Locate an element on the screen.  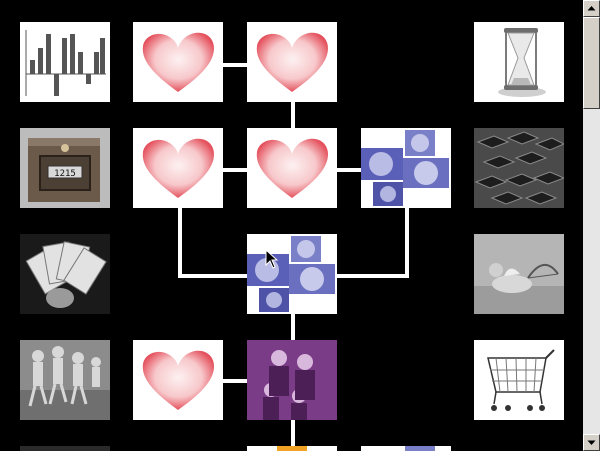
partial-photo-tile is located at coordinates (65, 448).